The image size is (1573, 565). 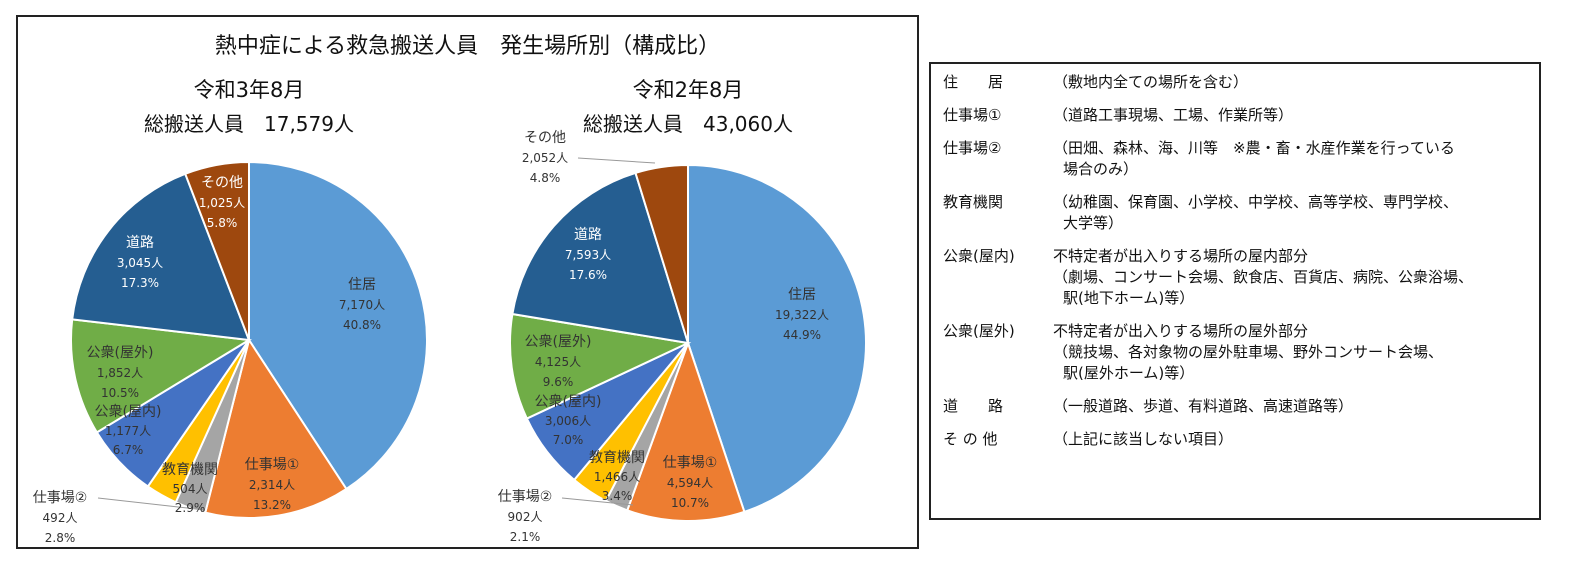 What do you see at coordinates (617, 477) in the screenshot?
I see `slice-value-label: 1,466人` at bounding box center [617, 477].